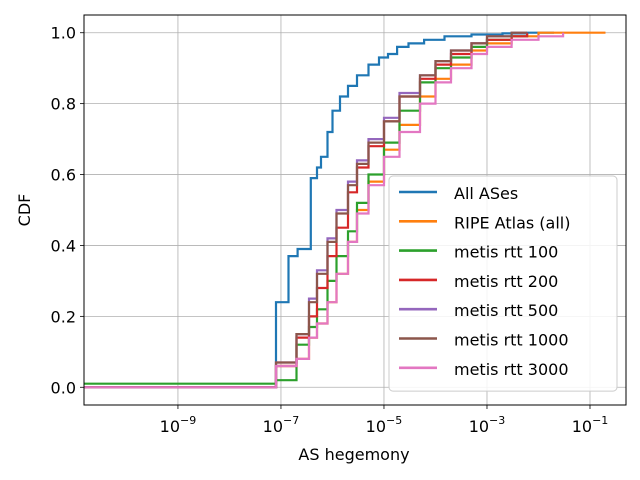 The image size is (640, 480). I want to click on y-tick-label: 0.4, so click(63, 245).